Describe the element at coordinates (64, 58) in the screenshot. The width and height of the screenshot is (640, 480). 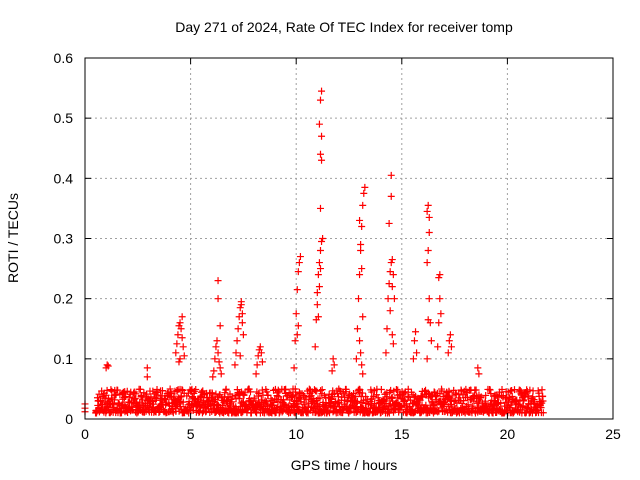
I see `y-tick-label: 0.6` at that location.